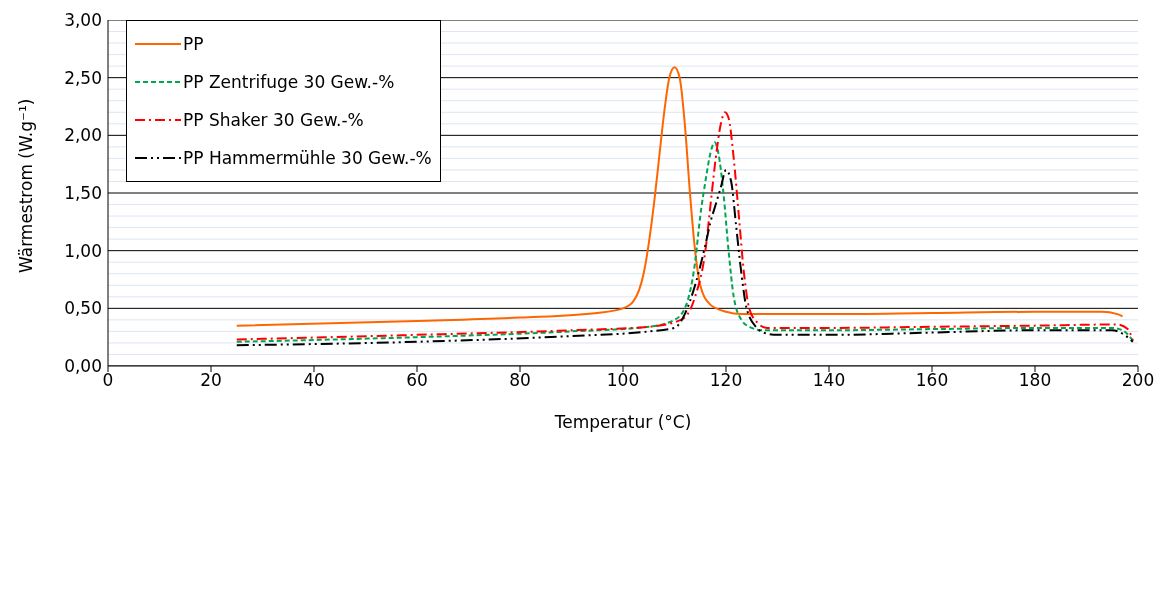 This screenshot has height=611, width=1170. I want to click on y-tick-label: 2,00, so click(83, 135).